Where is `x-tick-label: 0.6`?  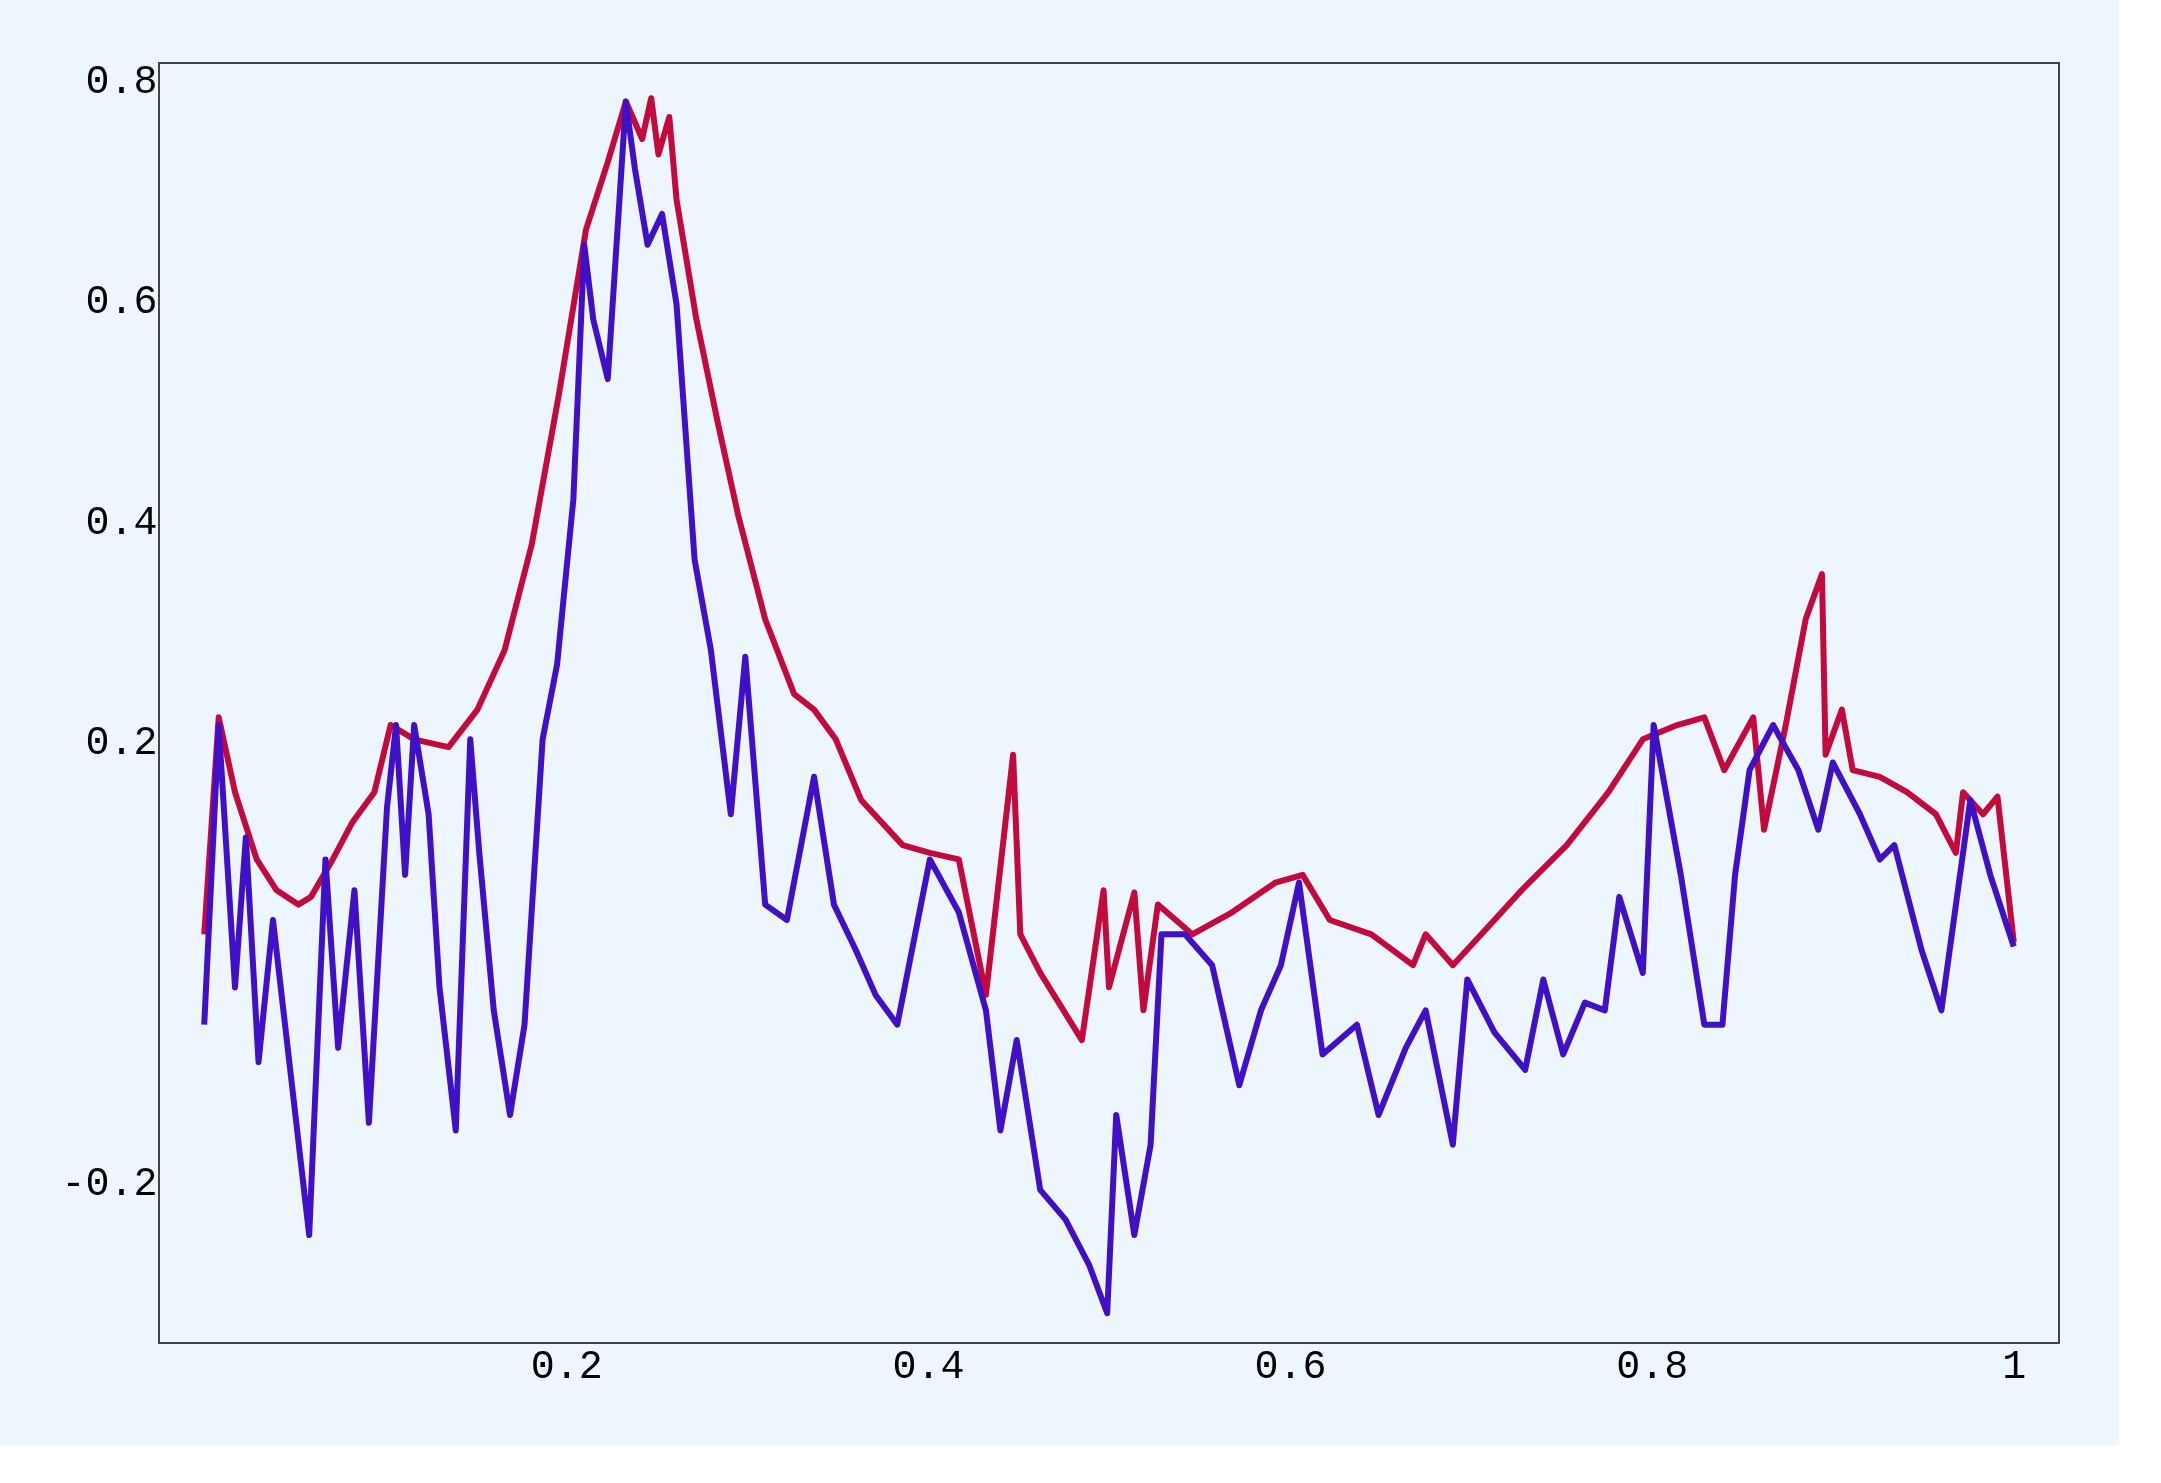
x-tick-label: 0.6 is located at coordinates (1290, 1367).